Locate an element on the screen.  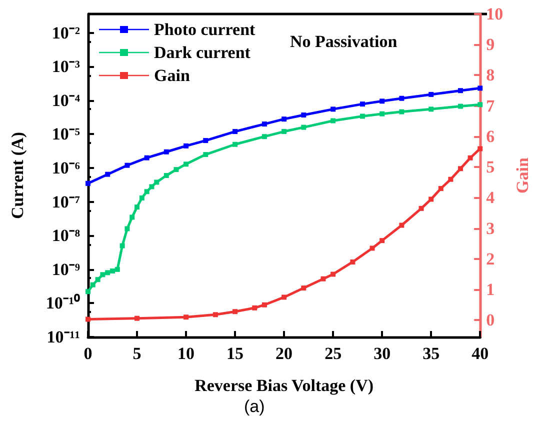
legend-label: Dark current is located at coordinates (202, 52).